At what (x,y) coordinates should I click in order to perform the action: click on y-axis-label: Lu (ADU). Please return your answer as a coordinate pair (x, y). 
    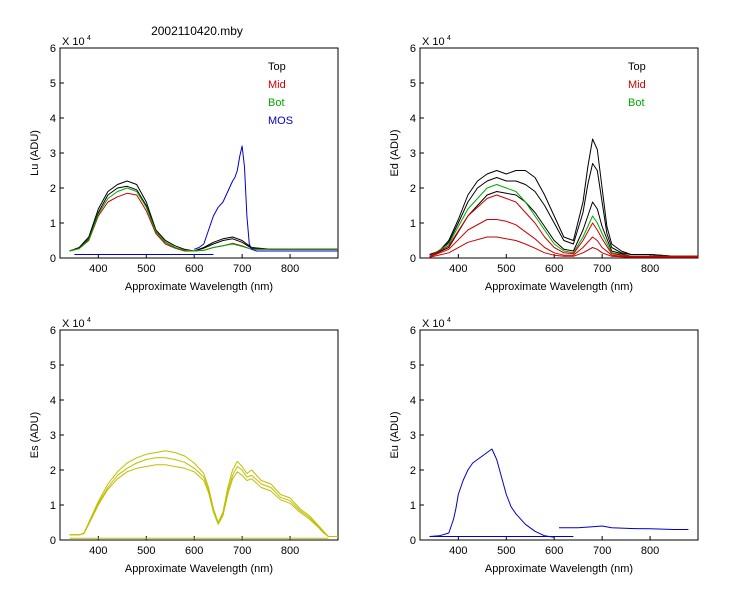
    Looking at the image, I should click on (35, 153).